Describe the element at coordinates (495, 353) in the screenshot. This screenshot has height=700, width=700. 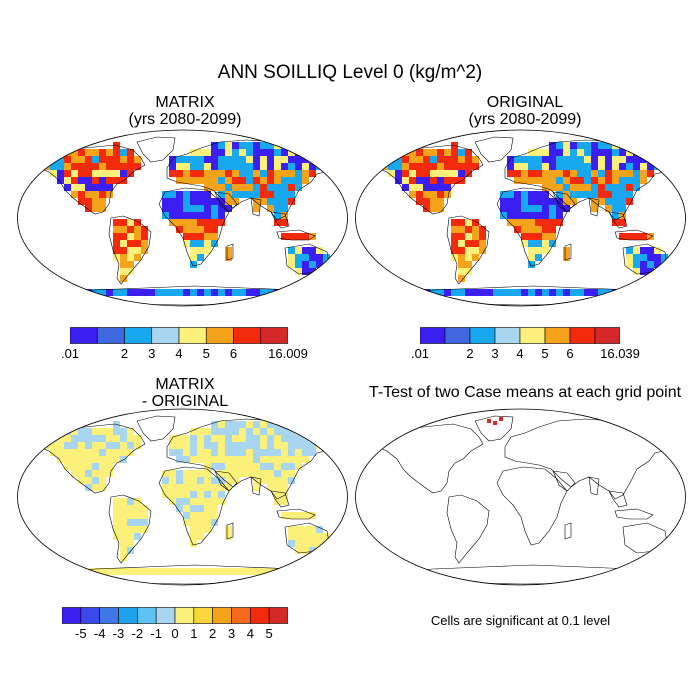
I see `colorbar-tick-label: 3` at that location.